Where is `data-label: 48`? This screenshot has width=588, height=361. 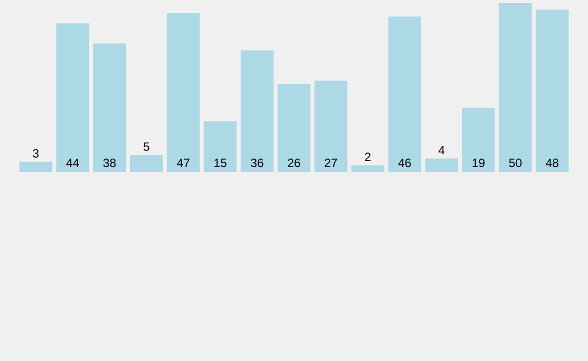 data-label: 48 is located at coordinates (552, 163).